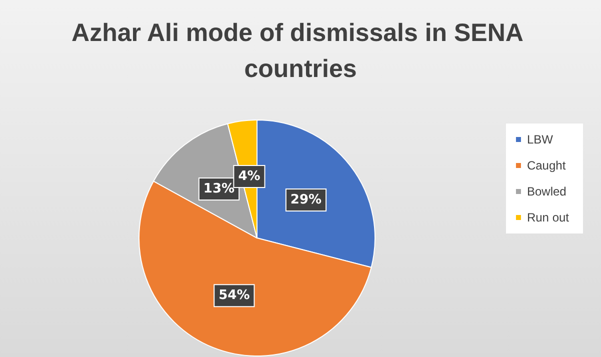 This screenshot has height=357, width=601. I want to click on legend-label: Caught, so click(546, 165).